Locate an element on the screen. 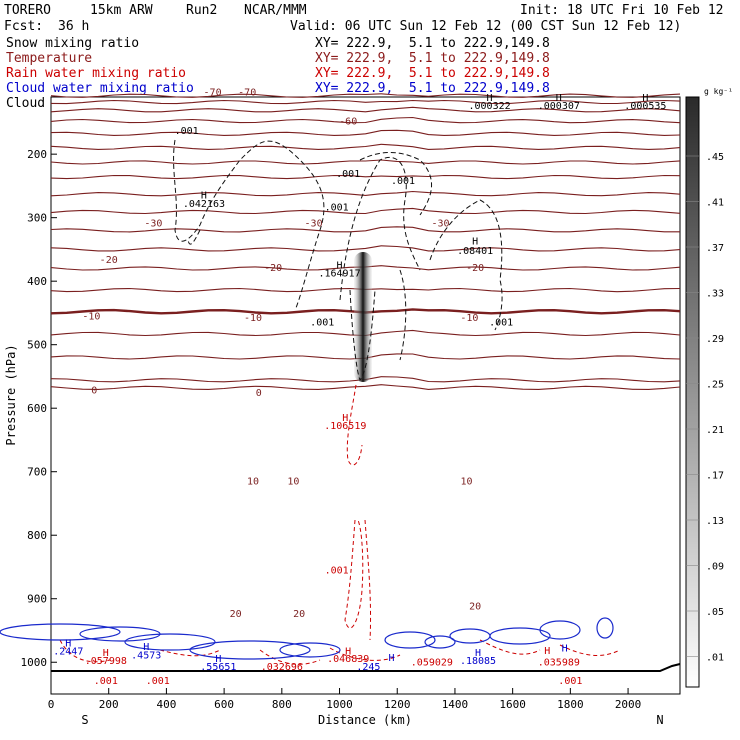 The height and width of the screenshot is (740, 740). colorbar-label: .29 is located at coordinates (715, 339).